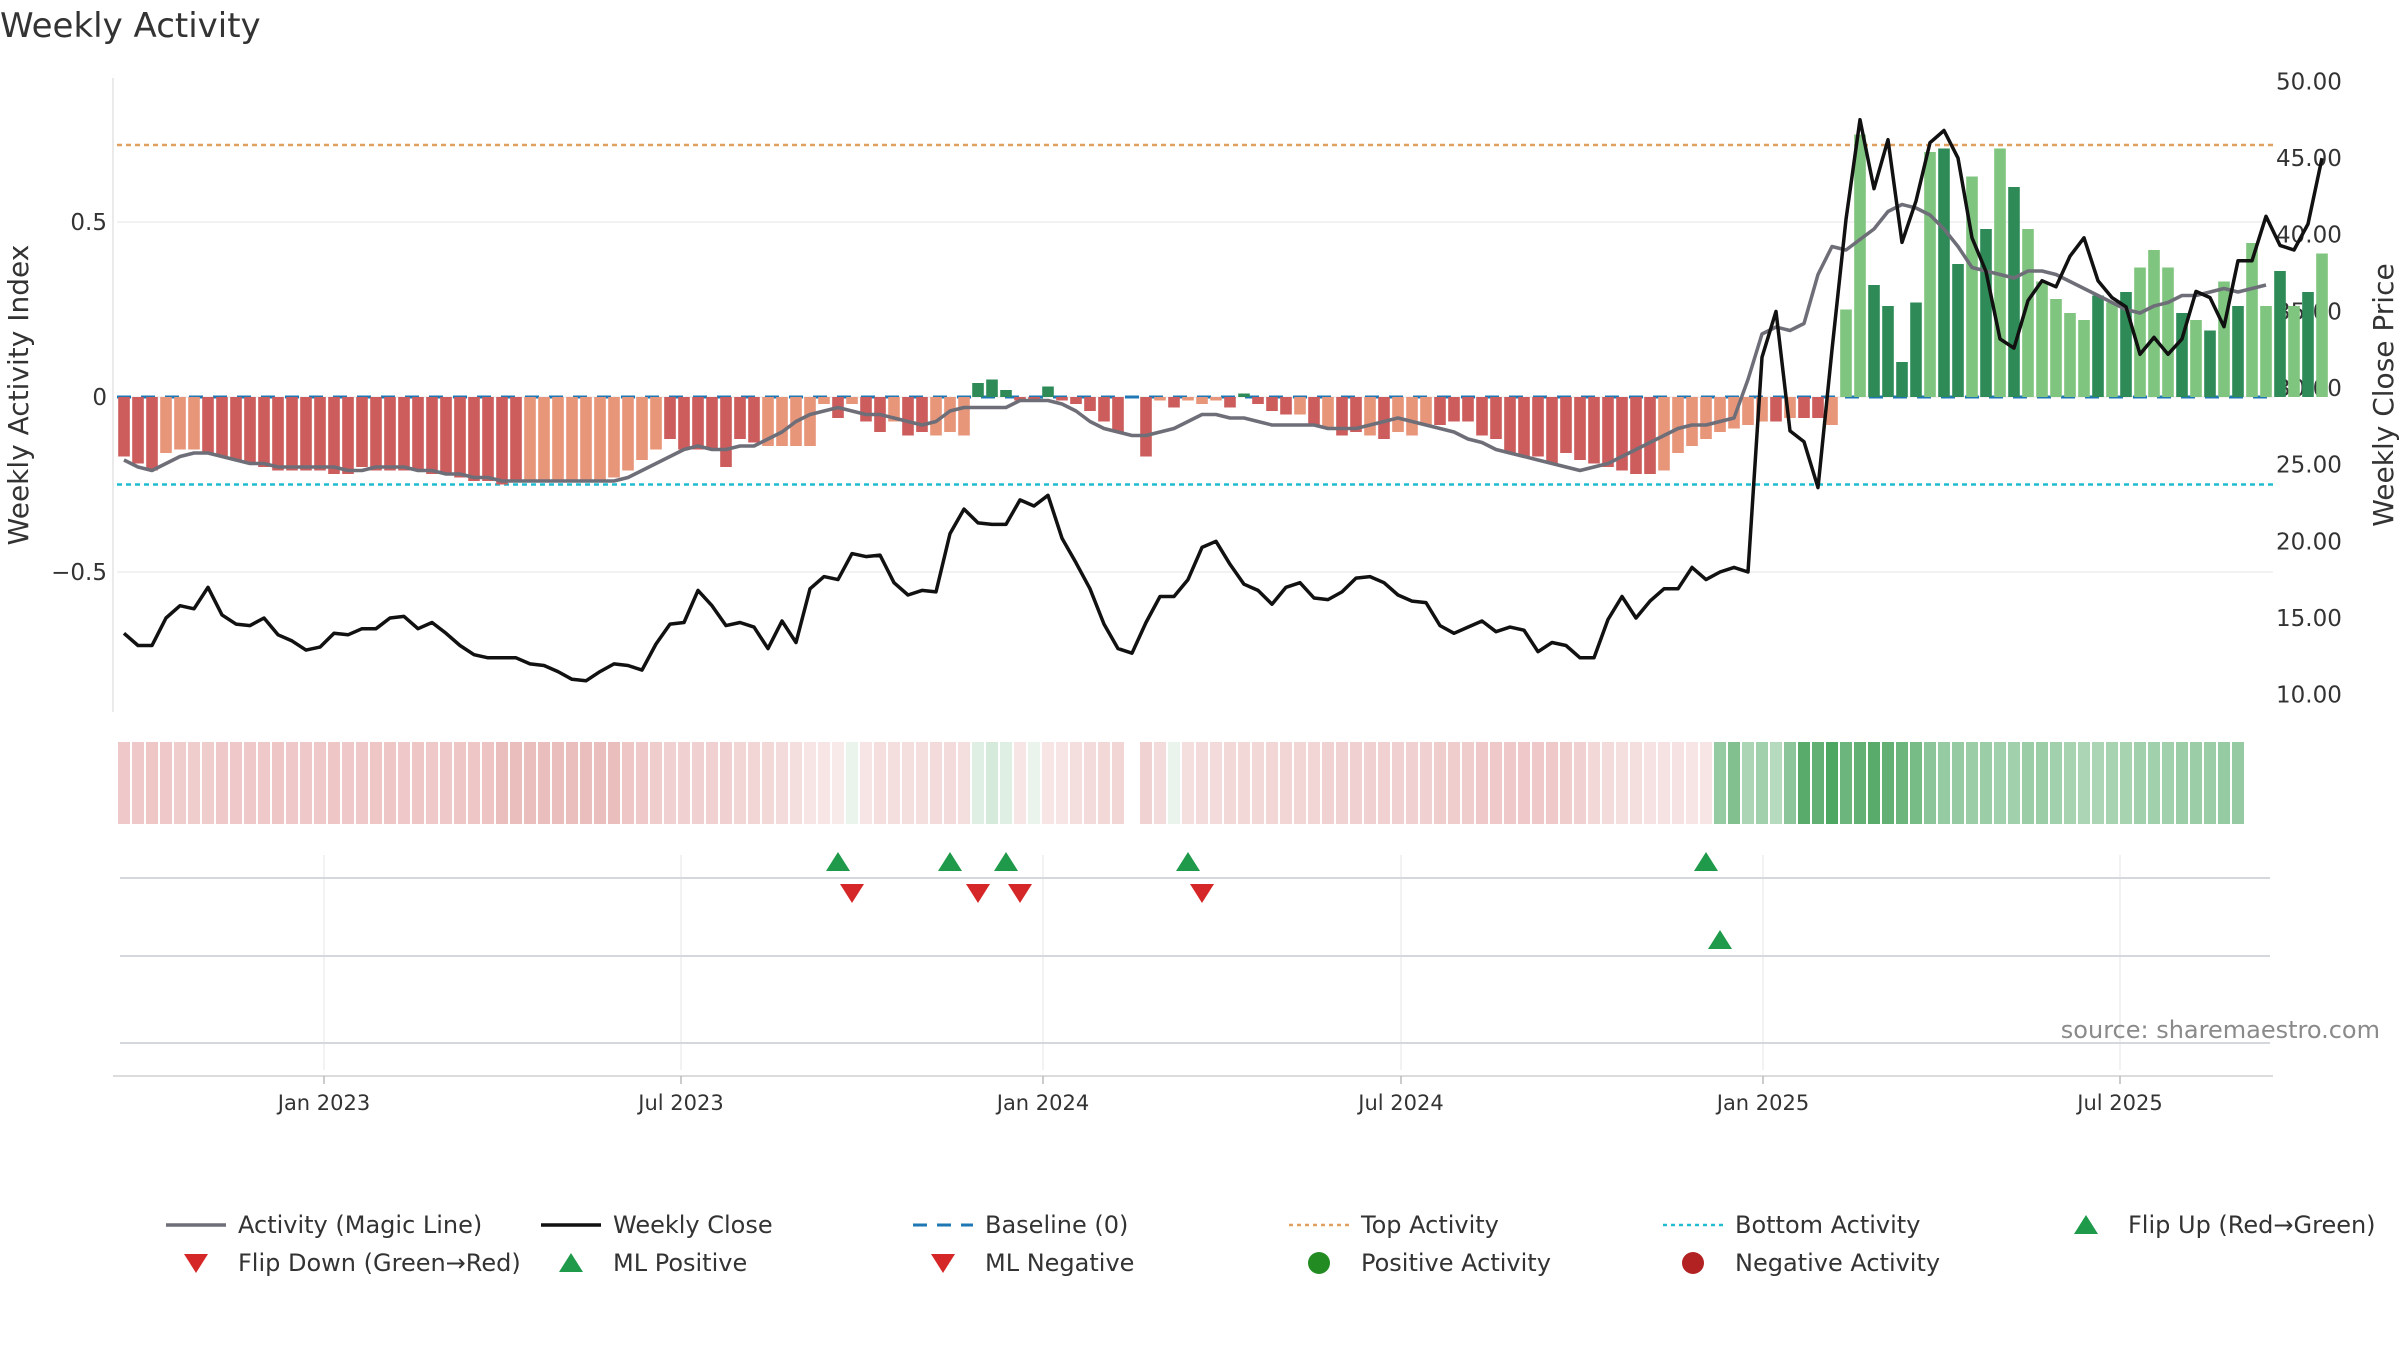  What do you see at coordinates (1056, 1225) in the screenshot?
I see `legend-label: Baseline (0)` at bounding box center [1056, 1225].